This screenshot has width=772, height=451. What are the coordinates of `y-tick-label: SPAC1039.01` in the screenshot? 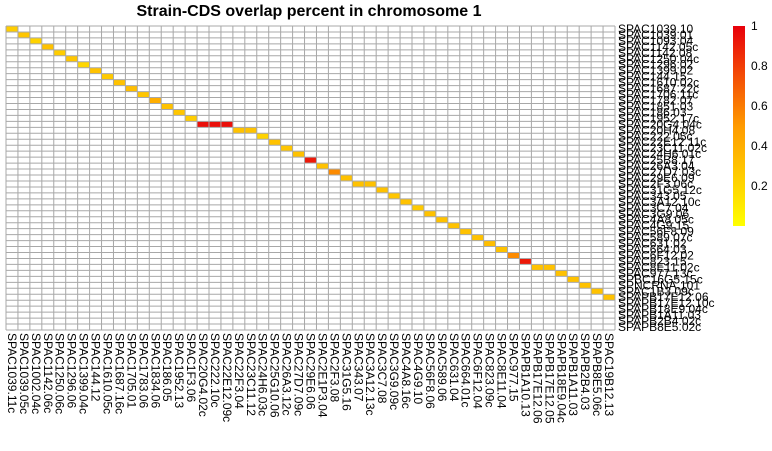 It's located at (655, 35).